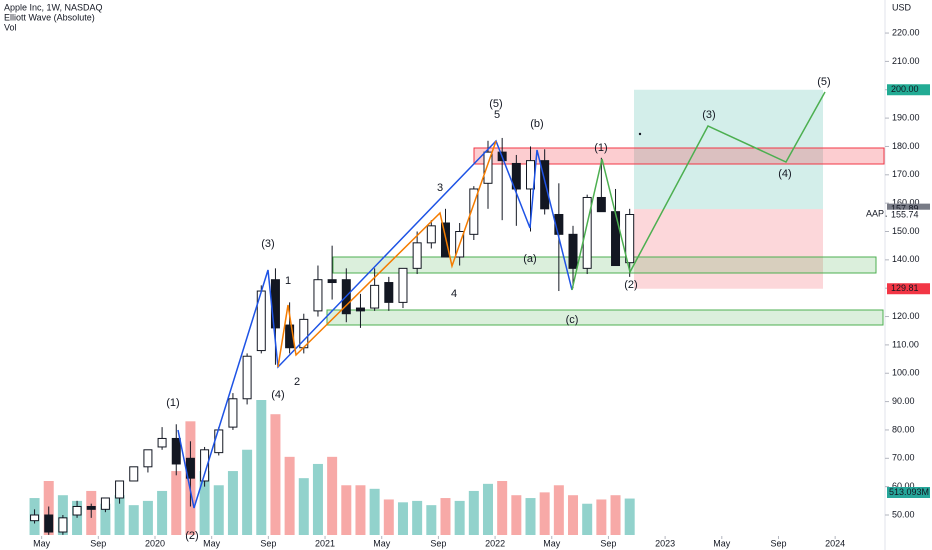  Describe the element at coordinates (49, 17) in the screenshot. I see `indicator-name: Elliott Wave (Absolute)` at that location.